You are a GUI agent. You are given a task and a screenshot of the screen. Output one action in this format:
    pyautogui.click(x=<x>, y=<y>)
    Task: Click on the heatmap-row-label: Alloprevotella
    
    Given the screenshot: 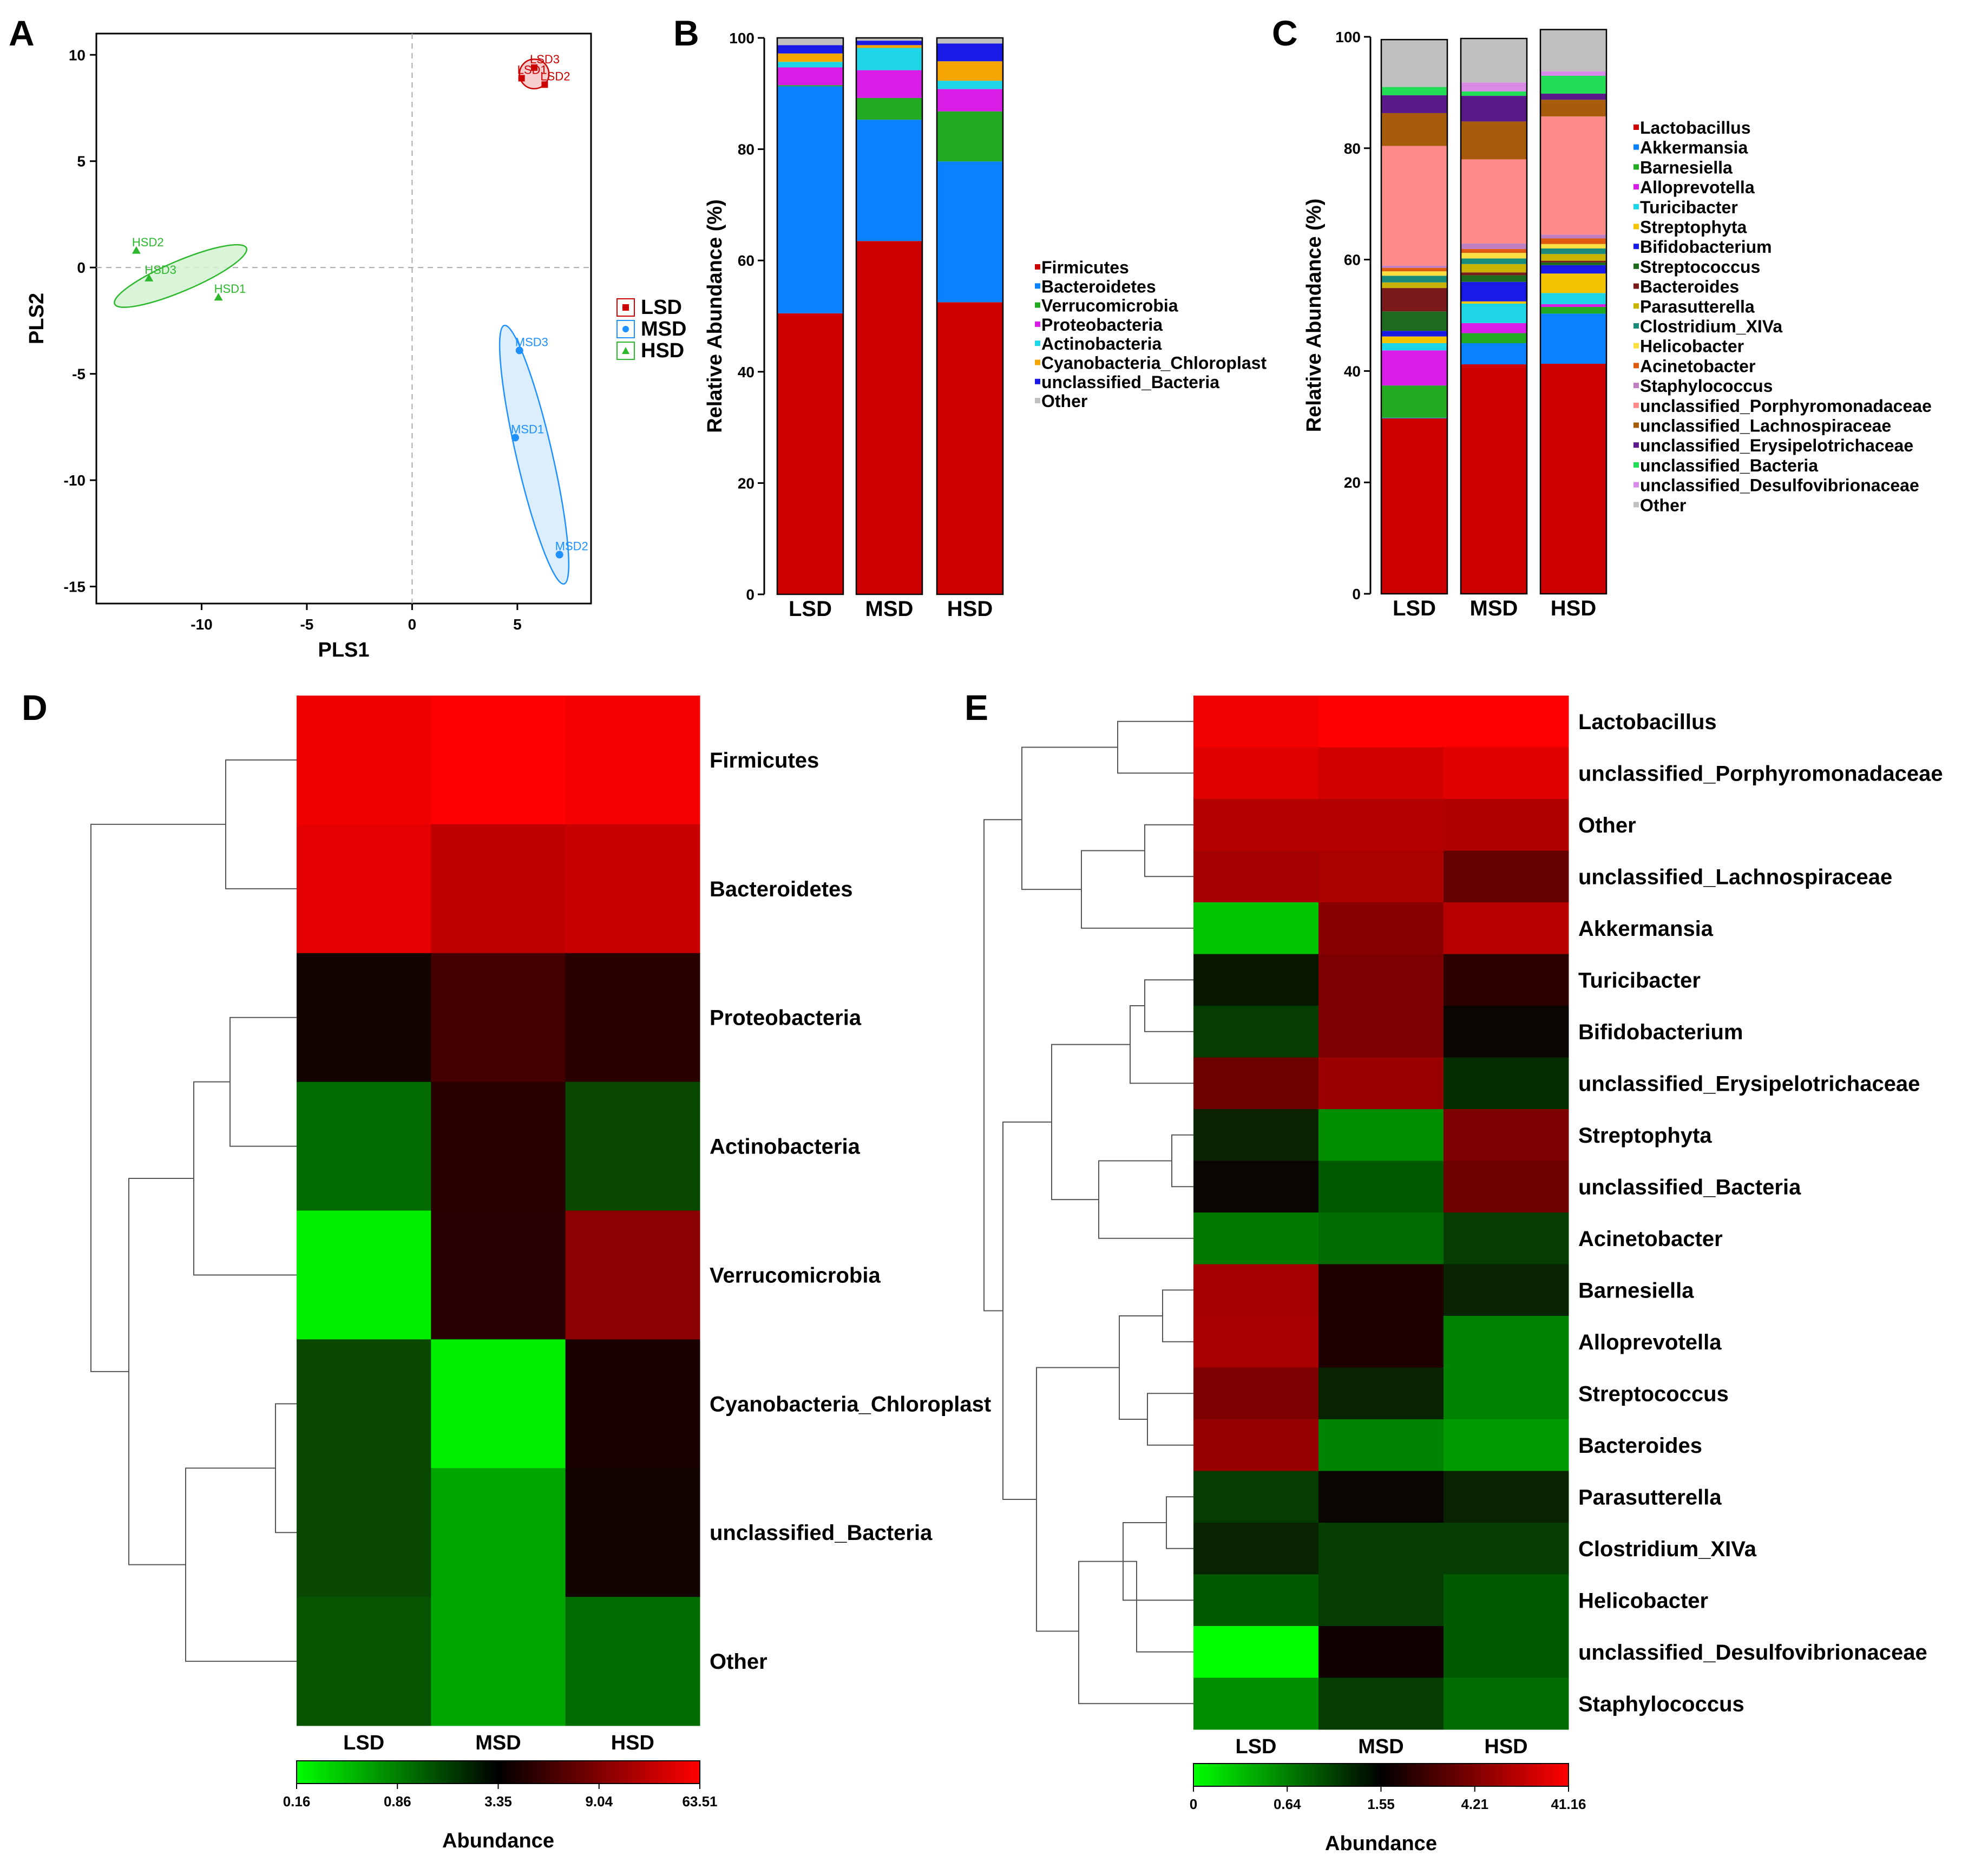 What is the action you would take?
    pyautogui.click(x=1650, y=1342)
    